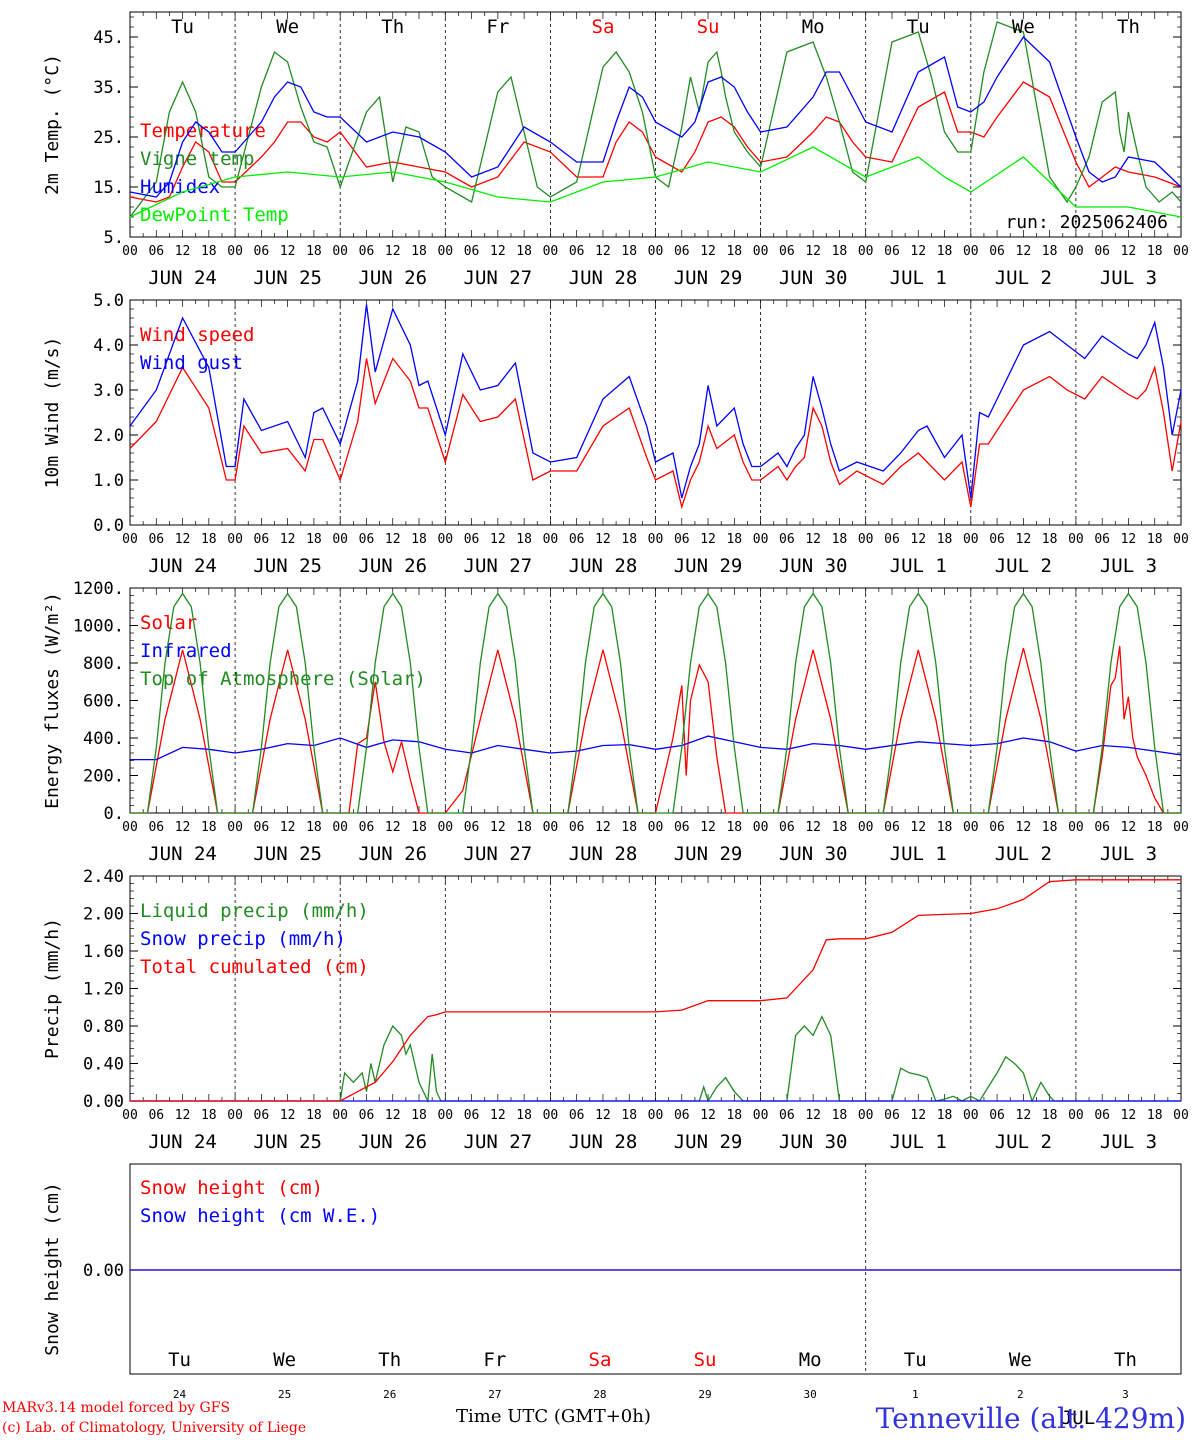 This screenshot has width=1194, height=1440. What do you see at coordinates (1020, 1360) in the screenshot?
I see `day-name-label: We` at bounding box center [1020, 1360].